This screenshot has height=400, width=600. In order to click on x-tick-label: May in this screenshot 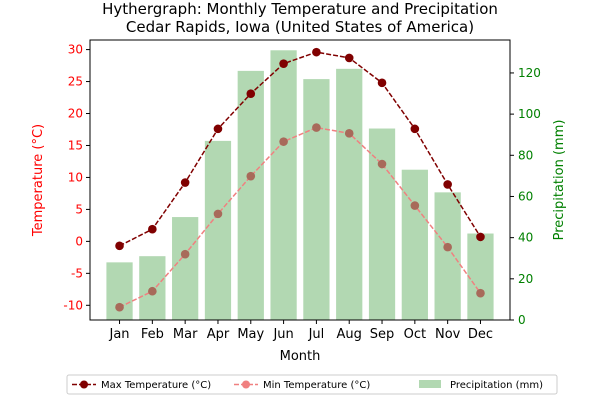, I will do `click(250, 334)`.